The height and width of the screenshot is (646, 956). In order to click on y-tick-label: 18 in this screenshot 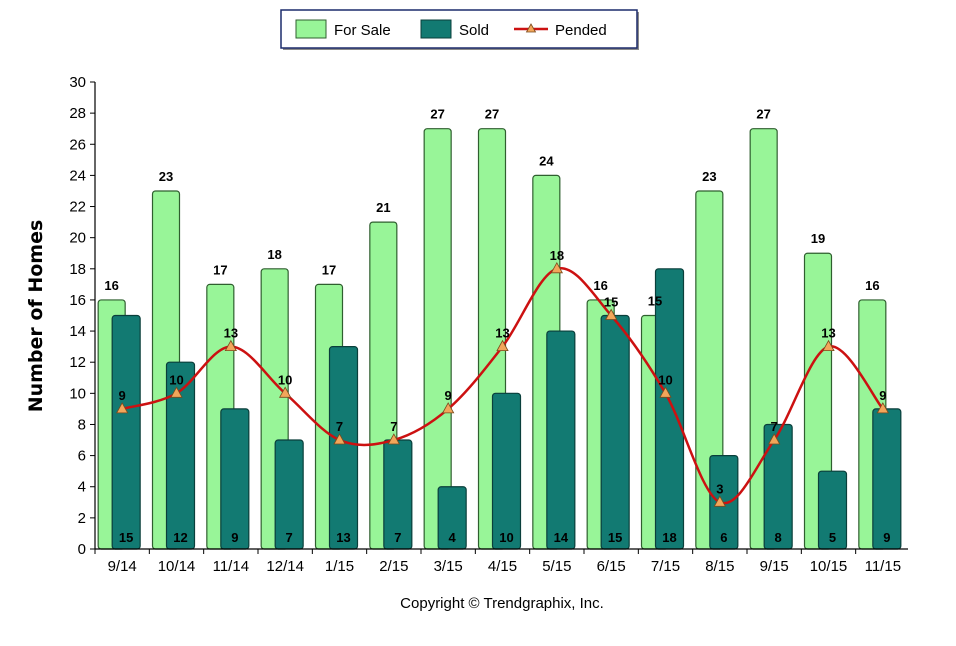, I will do `click(77, 269)`.